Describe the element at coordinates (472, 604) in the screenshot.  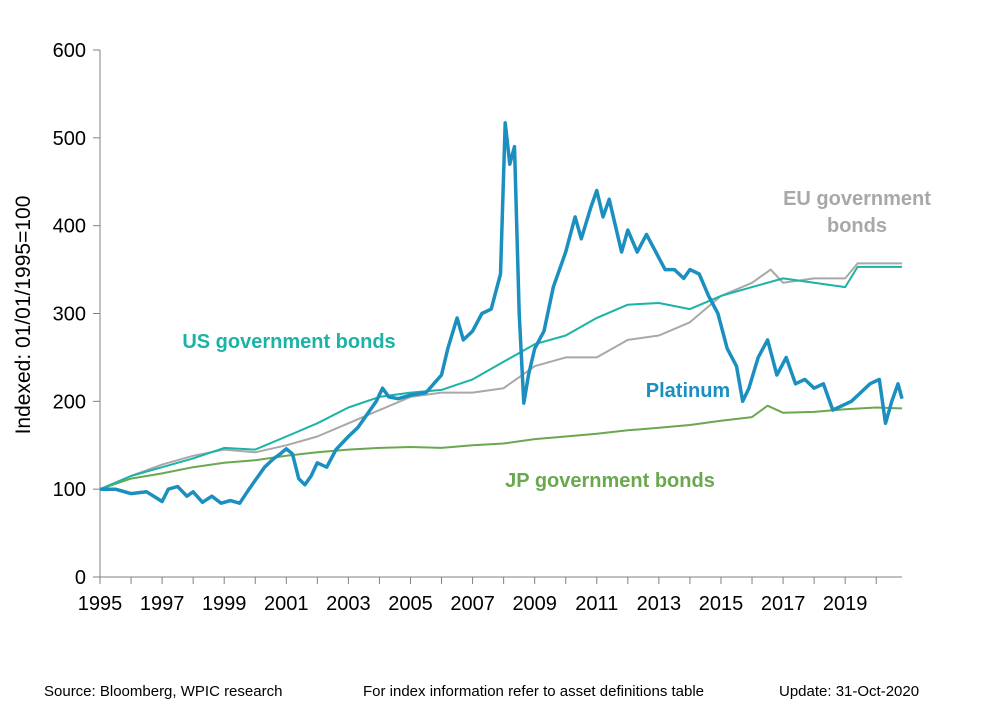
I see `x-tick-label: 2007` at that location.